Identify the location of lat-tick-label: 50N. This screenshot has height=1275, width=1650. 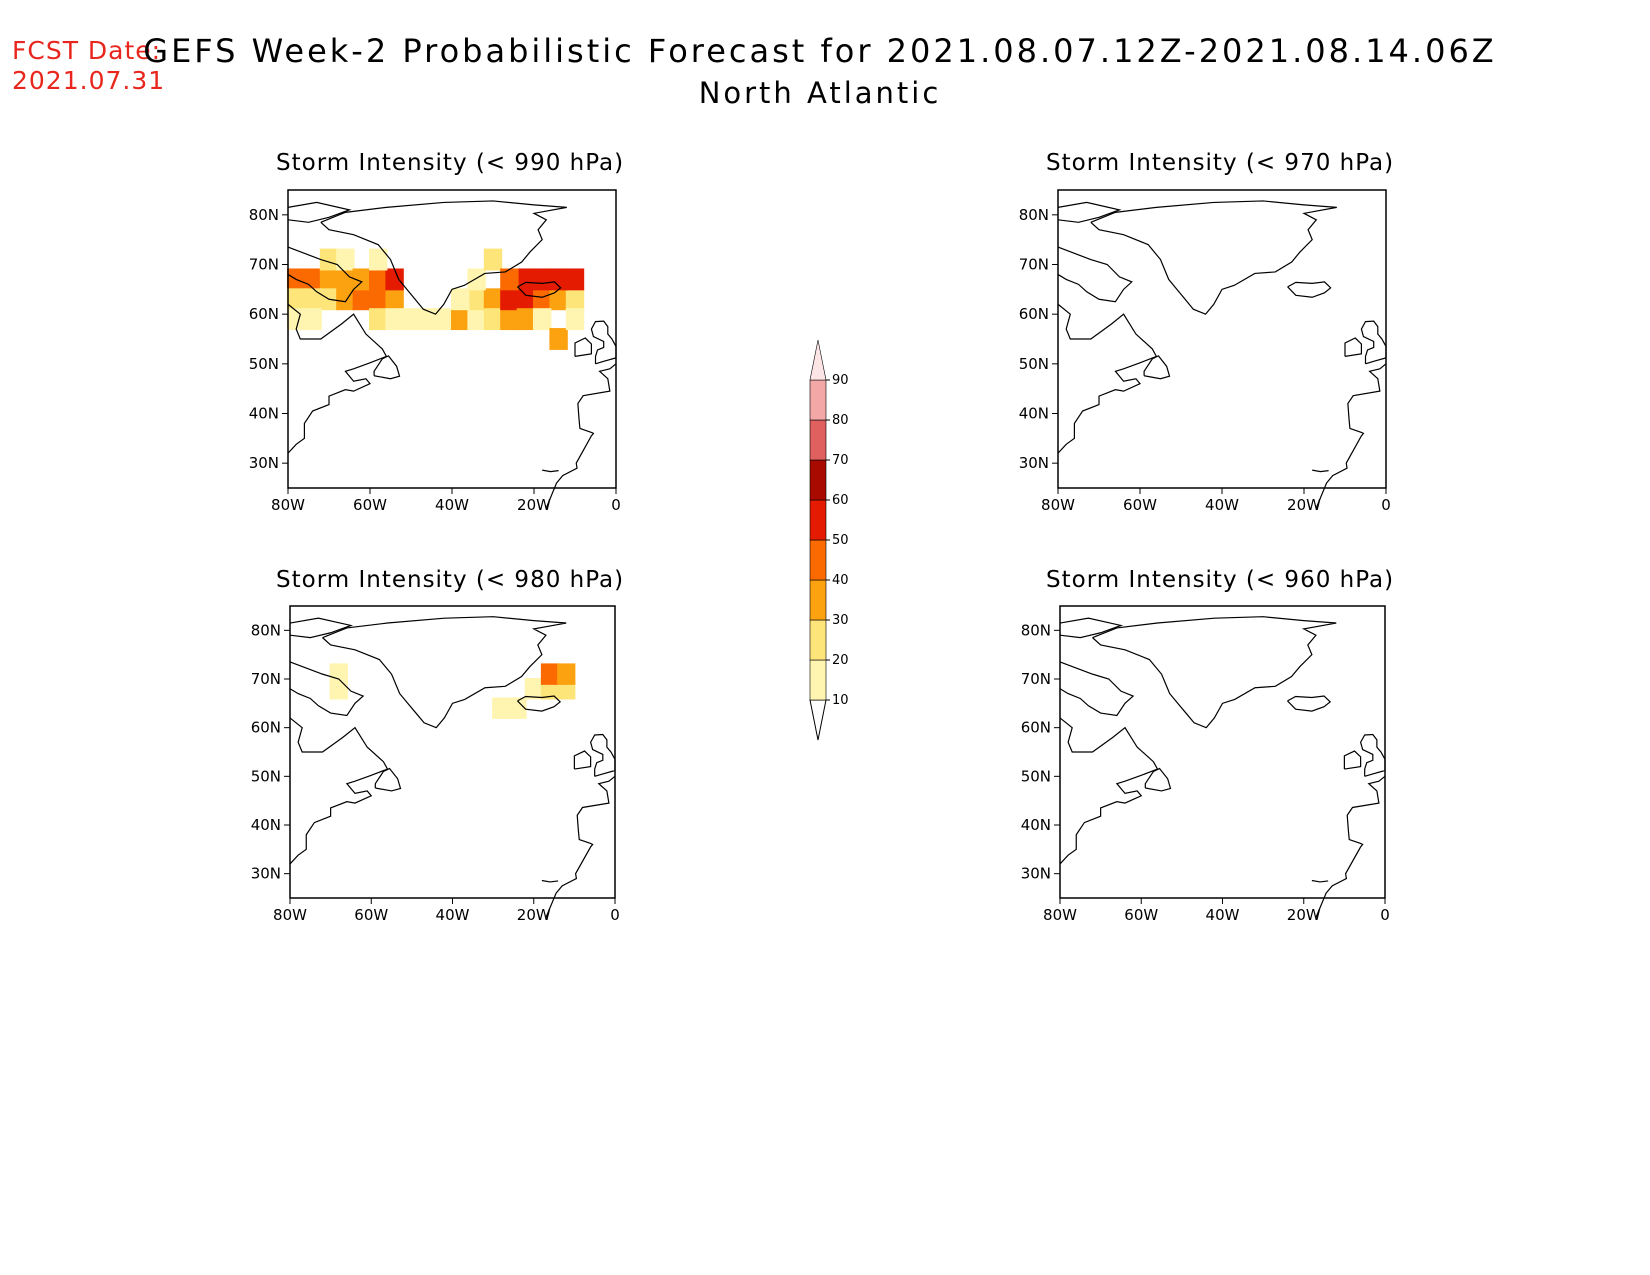
(266, 776).